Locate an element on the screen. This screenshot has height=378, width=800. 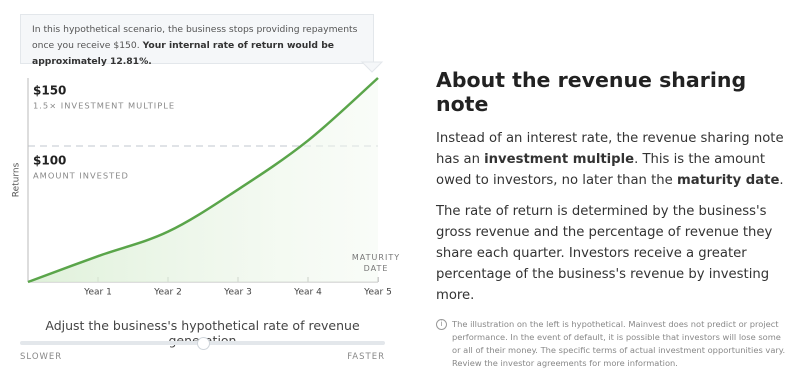
annotation-note: AMOUNT INVESTED is located at coordinates (81, 176).